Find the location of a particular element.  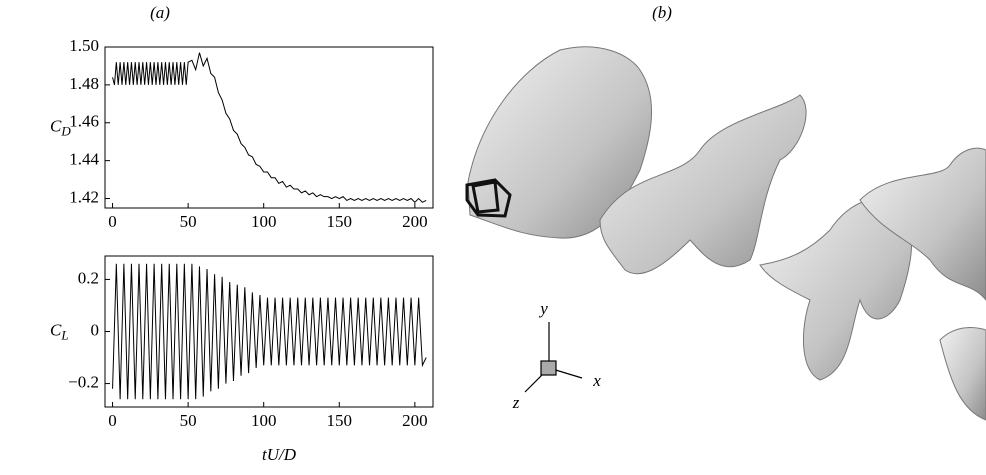

y-tick-label: 1.48 is located at coordinates (84, 83).